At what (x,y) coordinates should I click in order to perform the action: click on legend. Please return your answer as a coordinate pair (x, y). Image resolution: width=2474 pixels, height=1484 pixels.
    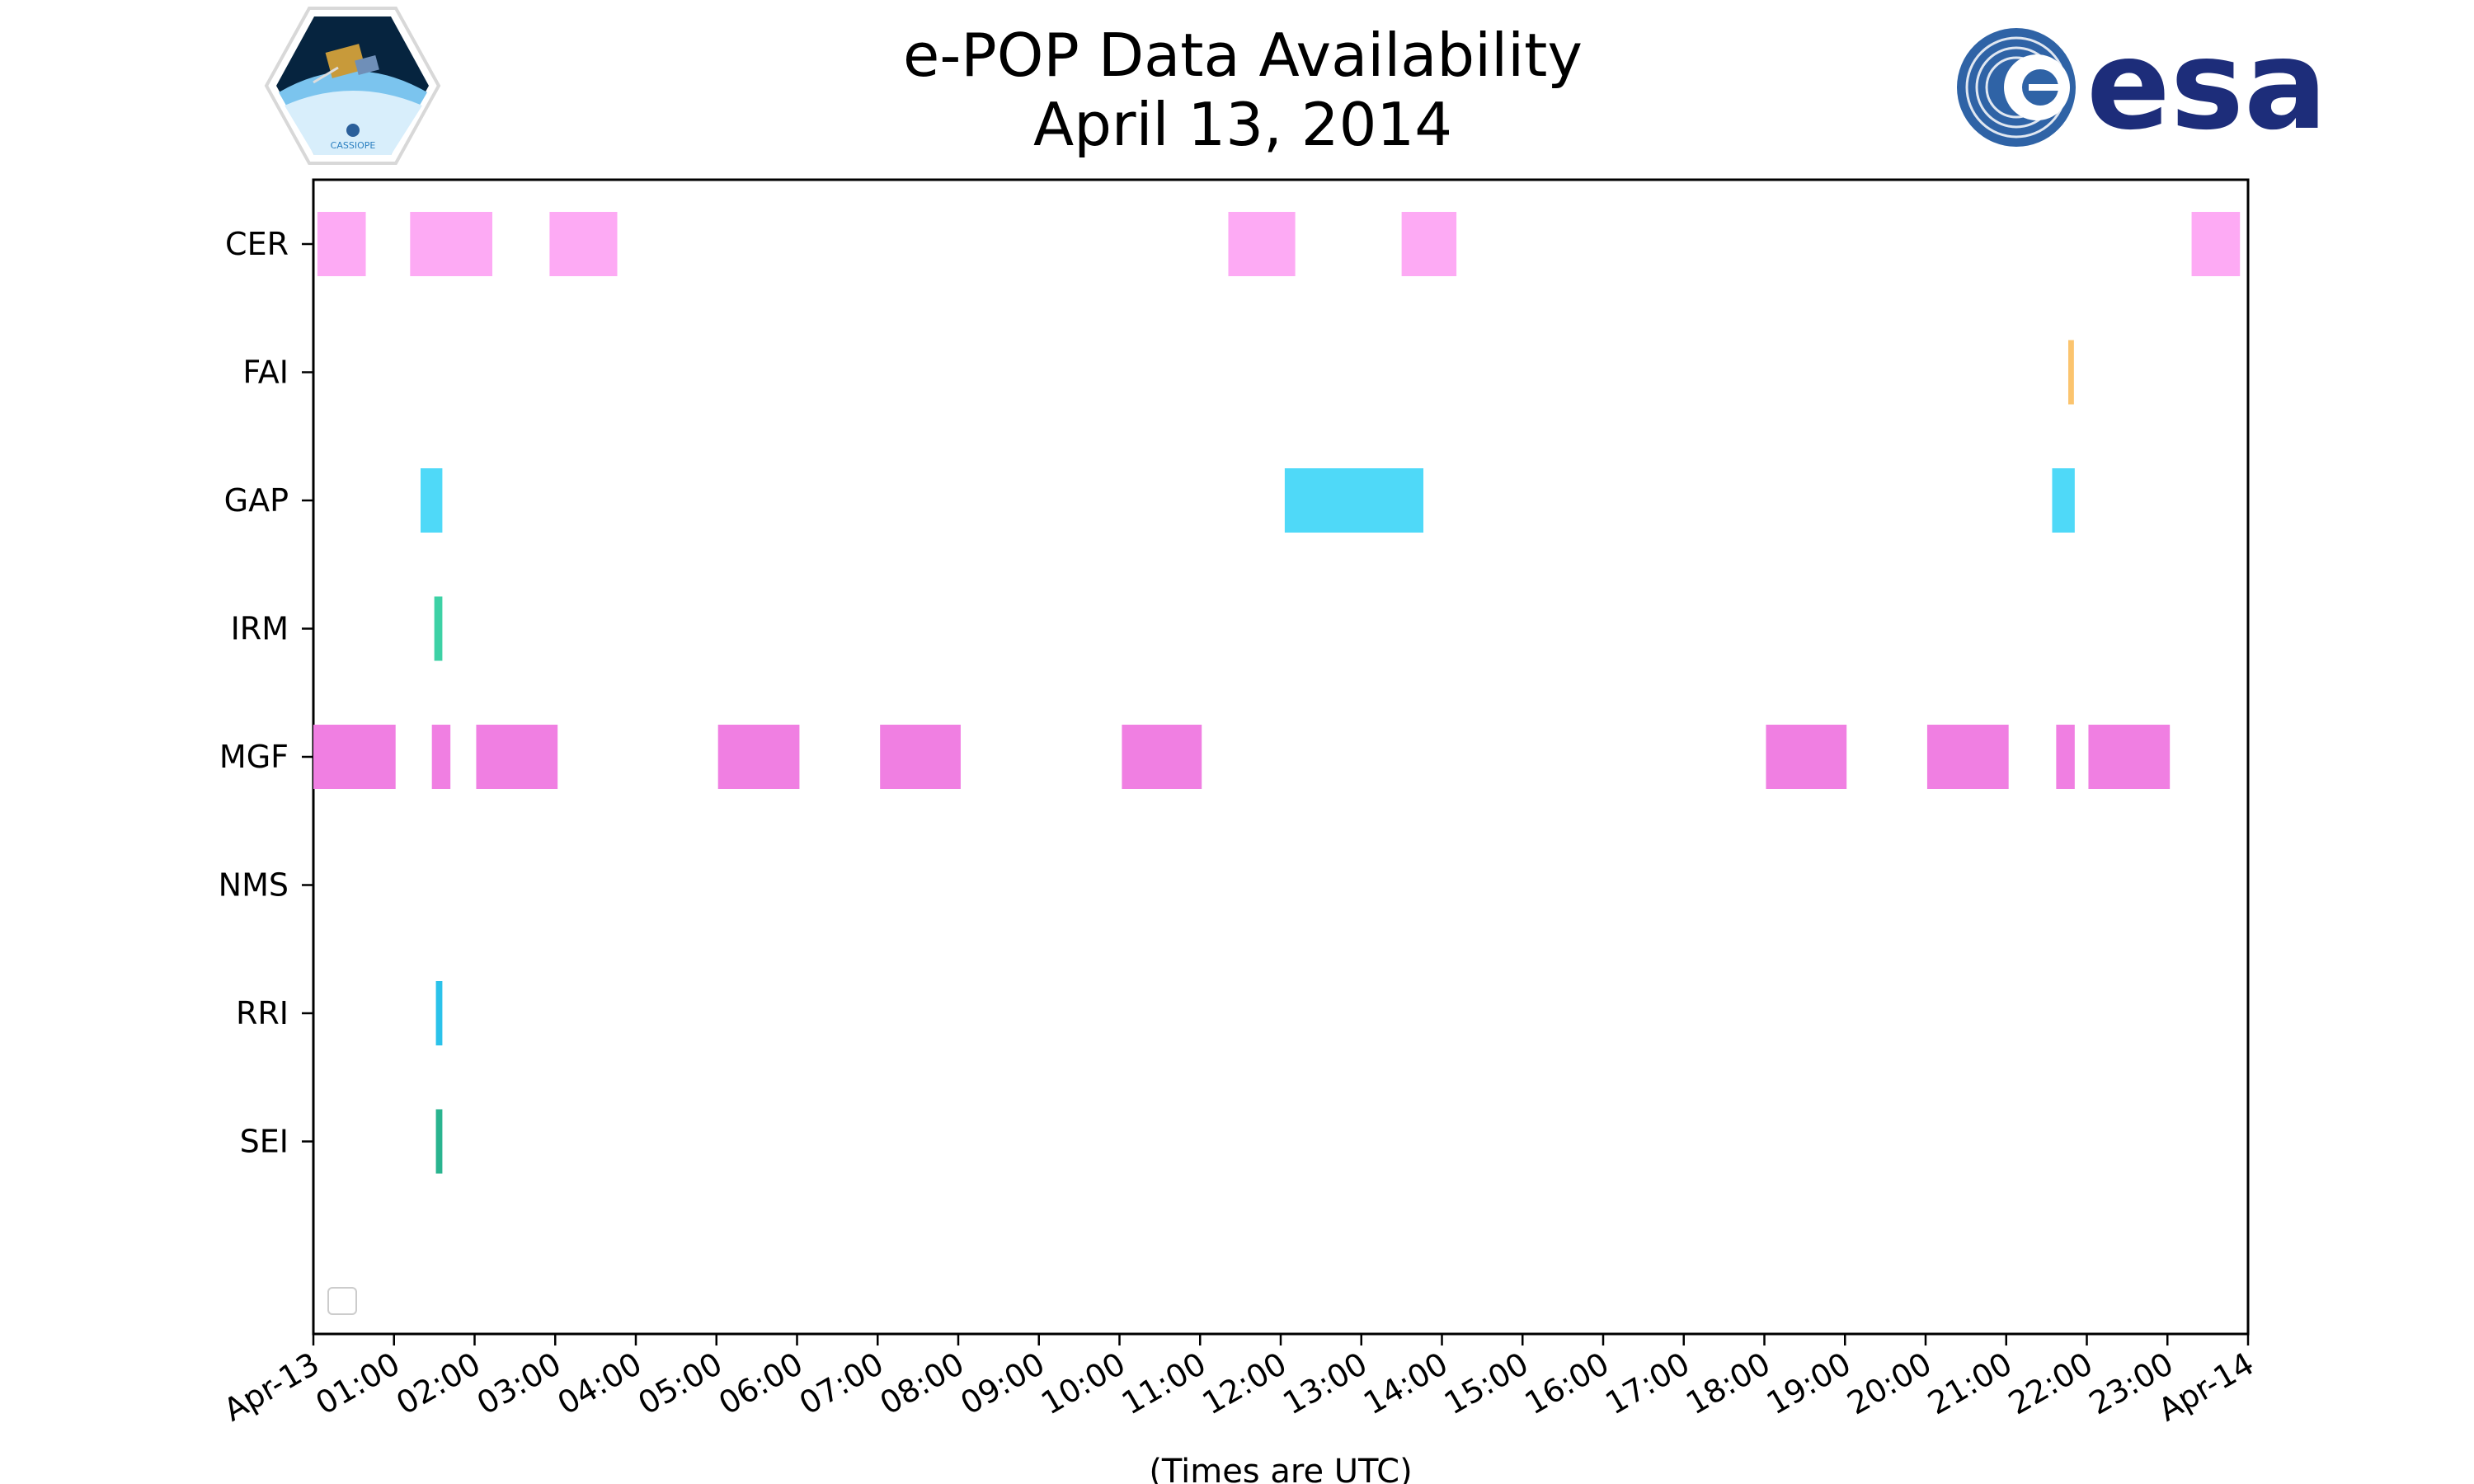
    Looking at the image, I should click on (342, 1301).